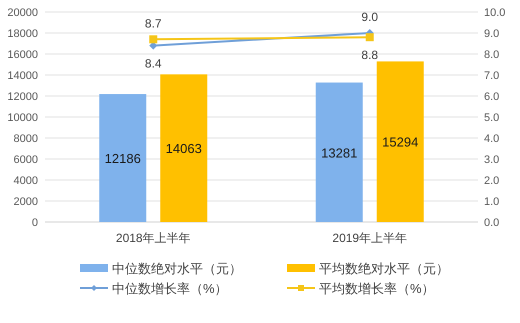 Image resolution: width=520 pixels, height=323 pixels. Describe the element at coordinates (492, 55) in the screenshot. I see `y2-tick-label: 8.0` at that location.